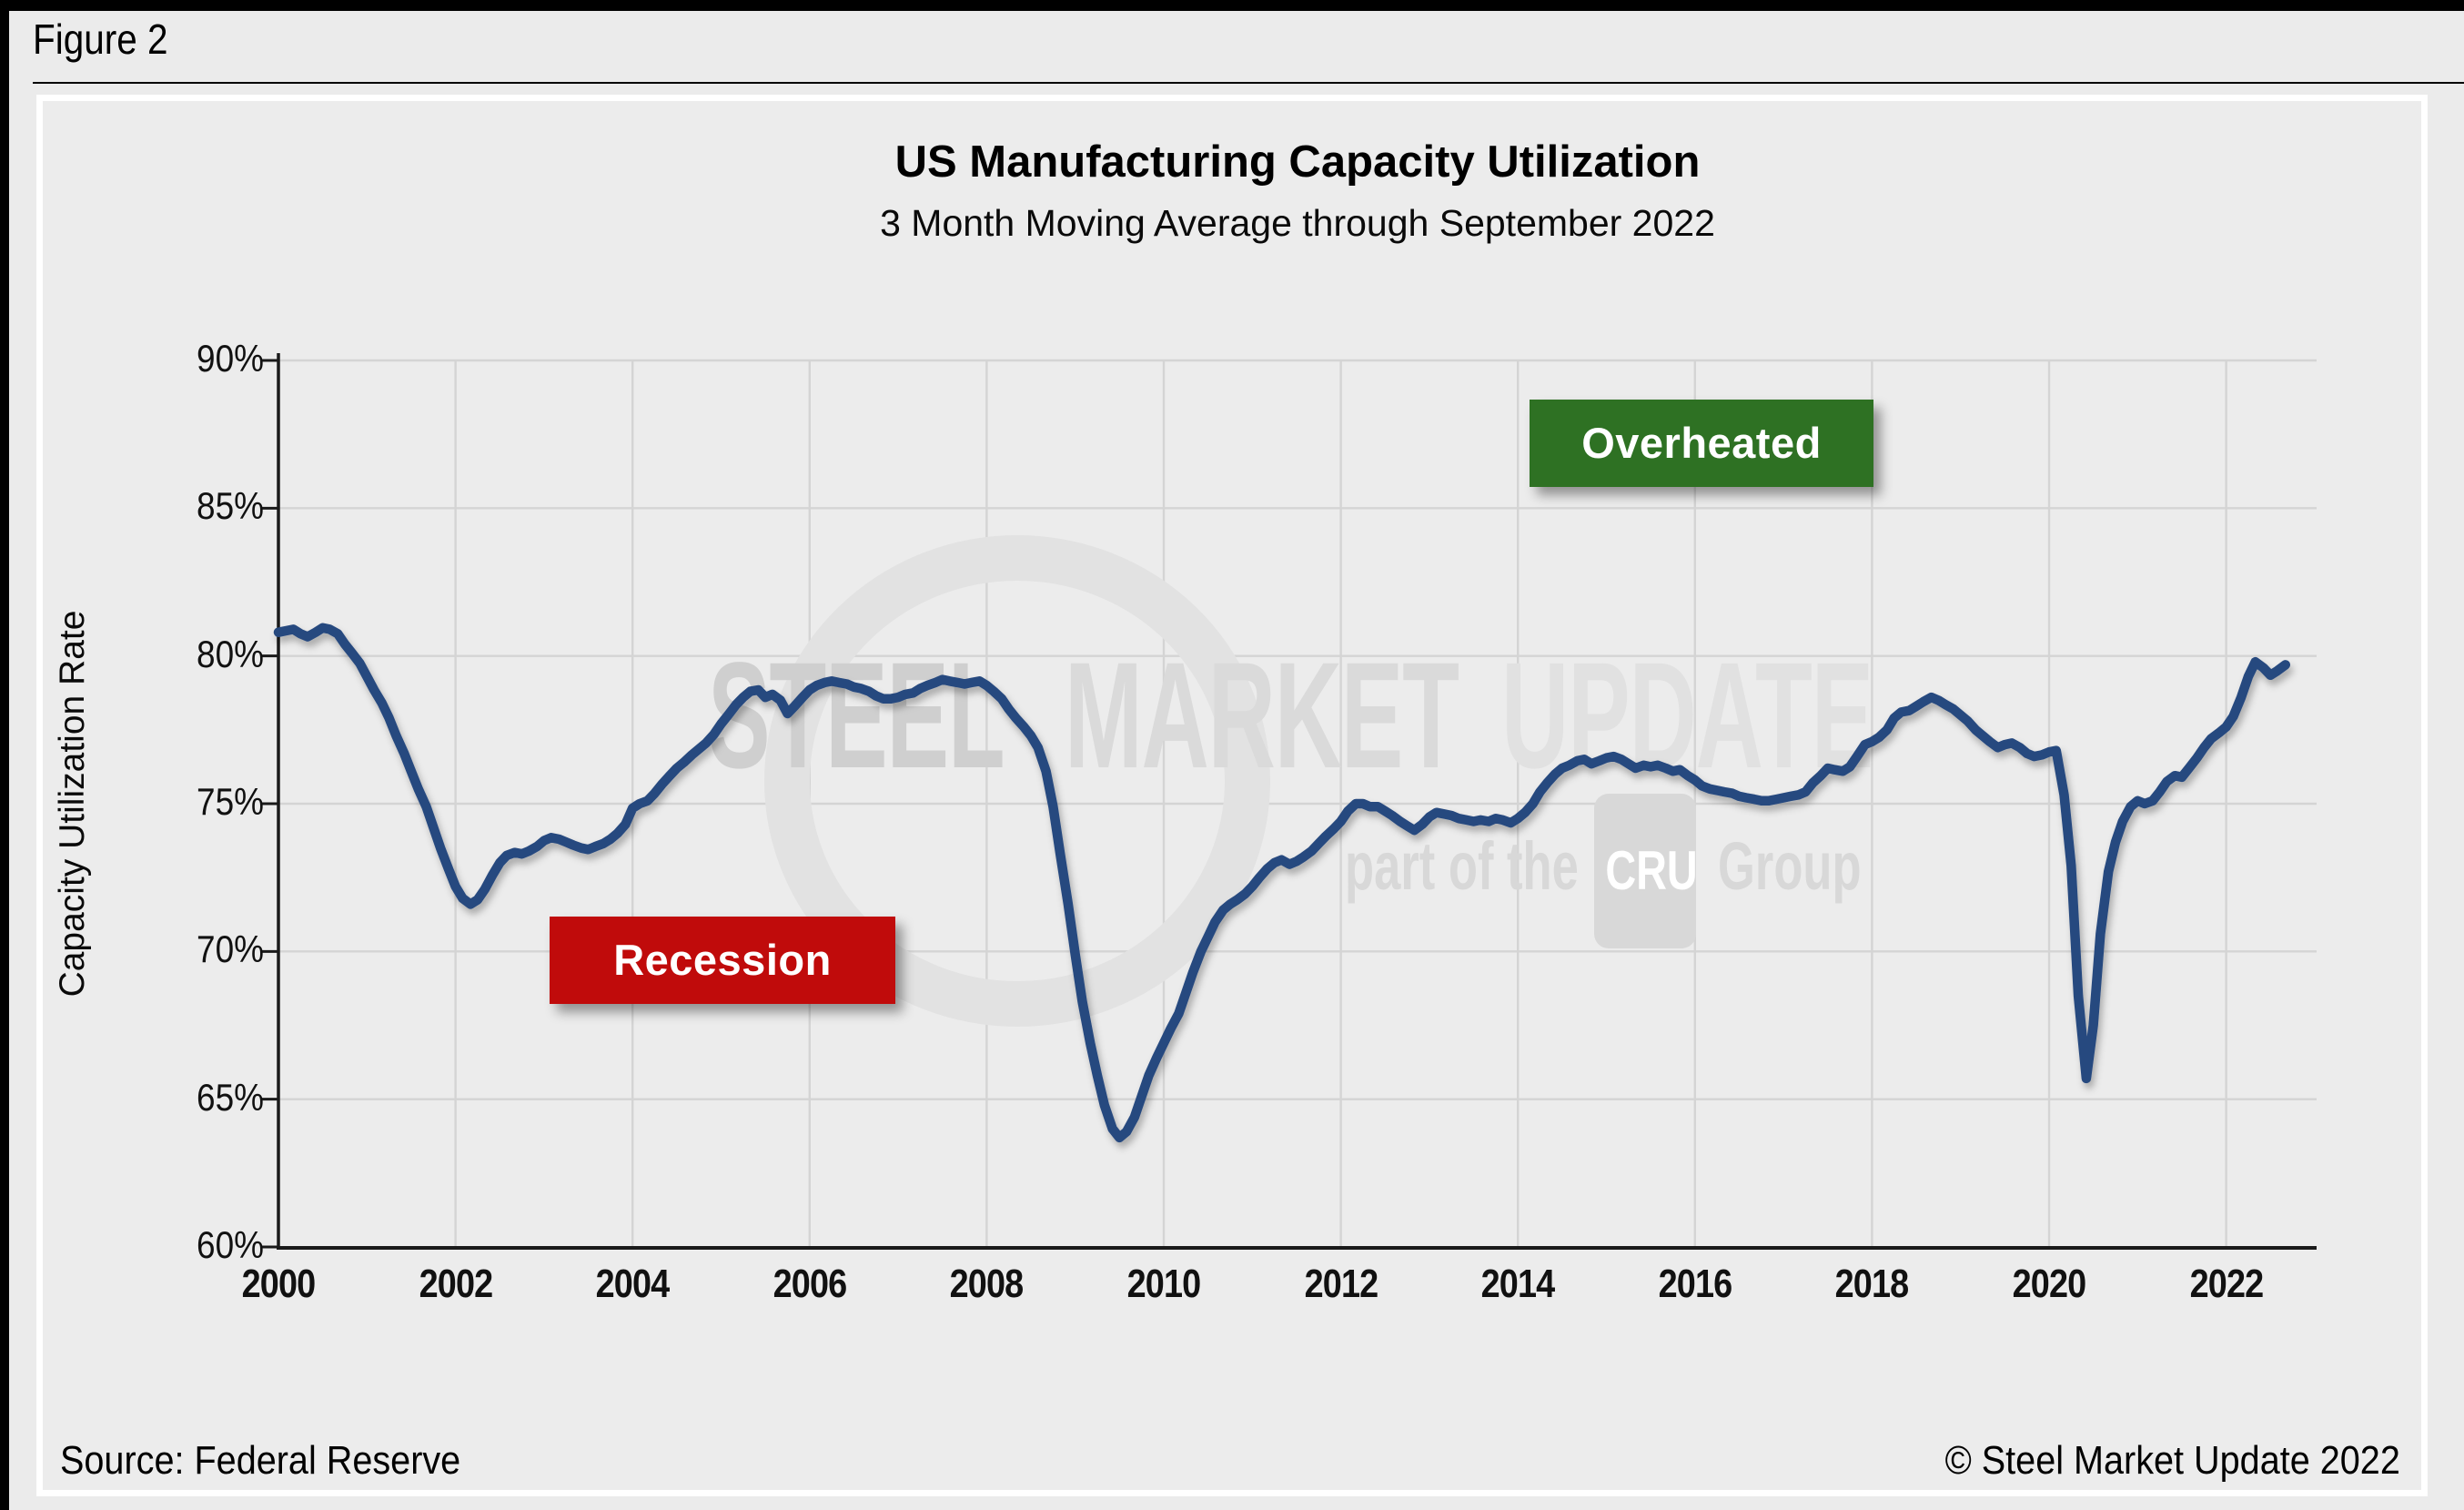  Describe the element at coordinates (1462, 866) in the screenshot. I see `watermark-part-of-the: part of the` at that location.